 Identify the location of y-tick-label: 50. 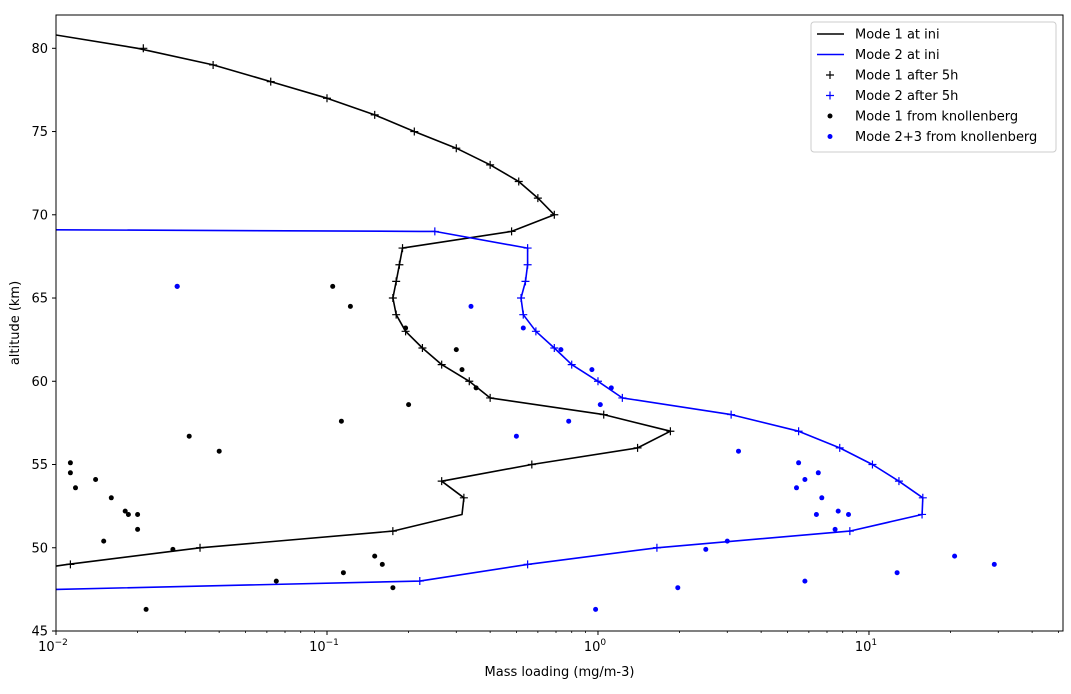
(39, 548).